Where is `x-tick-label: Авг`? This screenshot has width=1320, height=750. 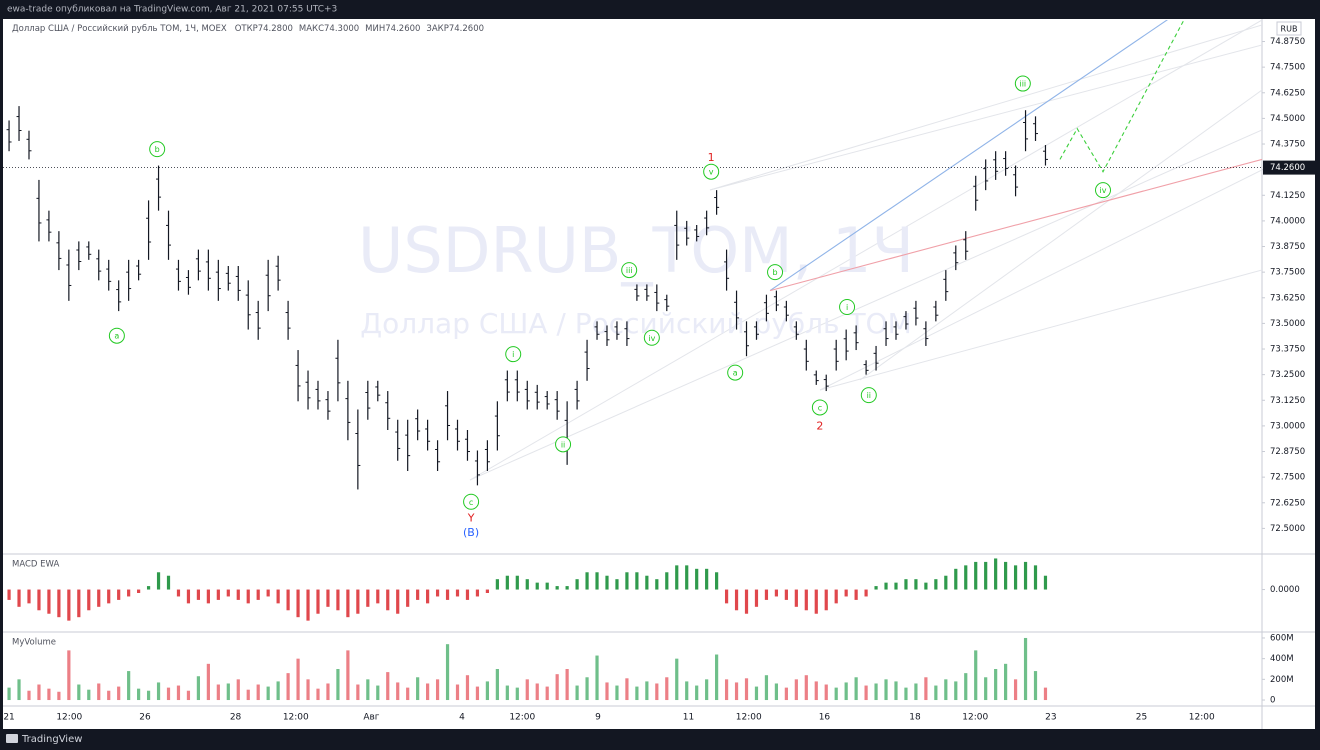 x-tick-label: Авг is located at coordinates (371, 718).